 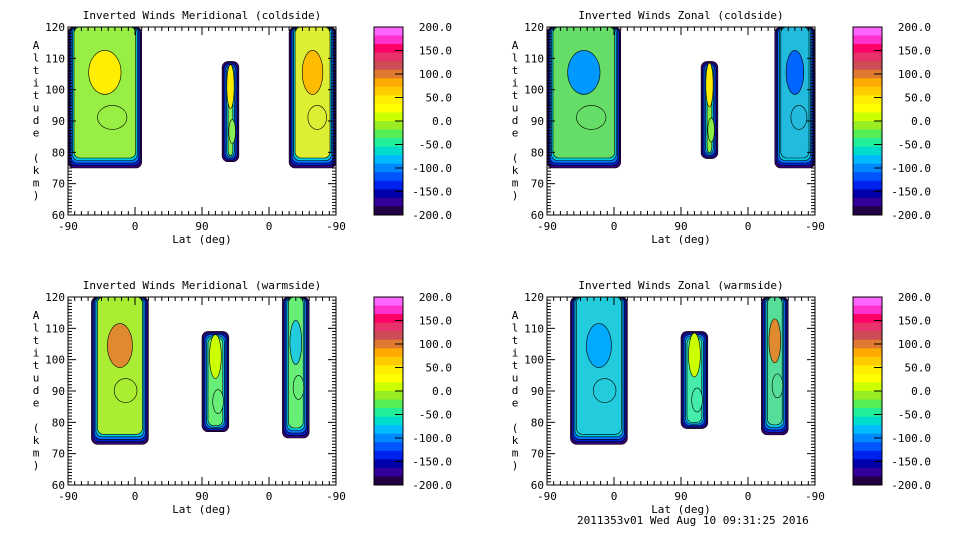 I want to click on colorbar-label: 100.0, so click(x=435, y=344).